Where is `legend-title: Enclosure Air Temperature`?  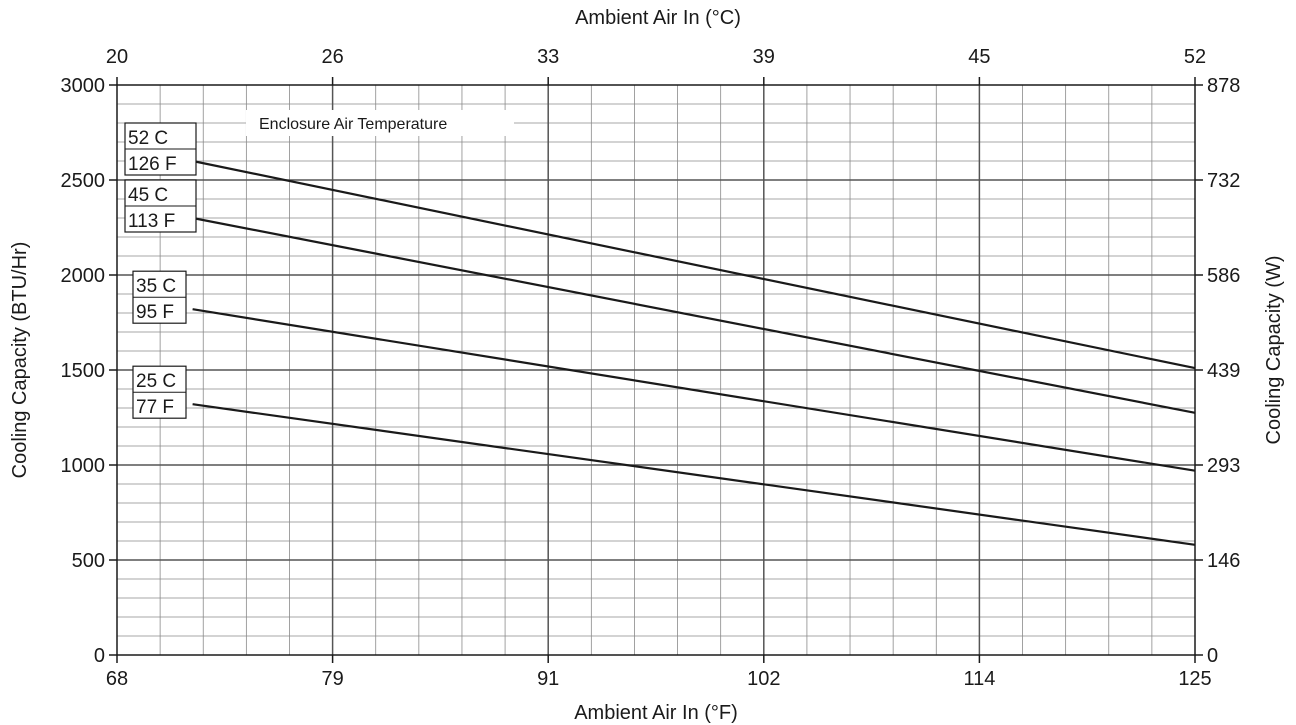
legend-title: Enclosure Air Temperature is located at coordinates (353, 124).